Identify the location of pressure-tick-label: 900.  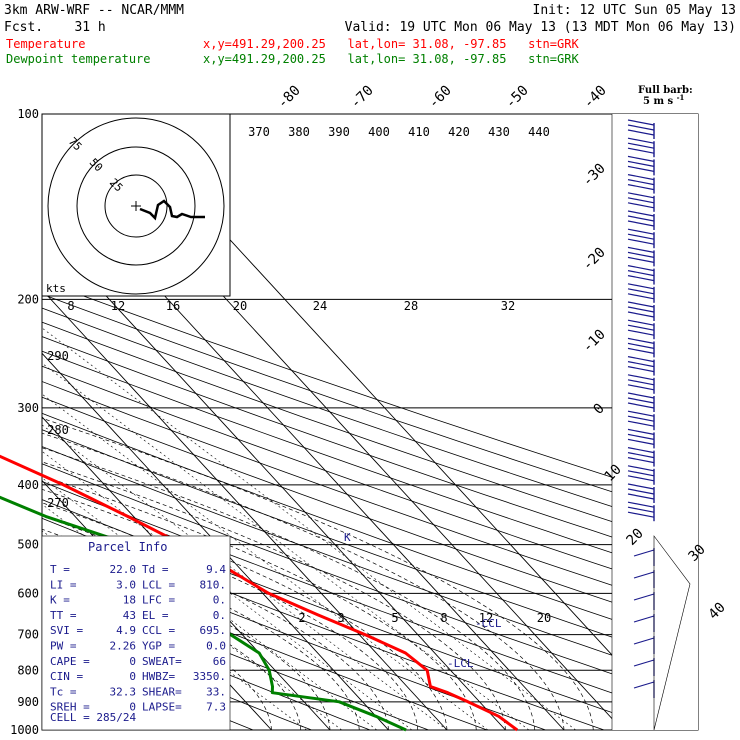
(28, 702).